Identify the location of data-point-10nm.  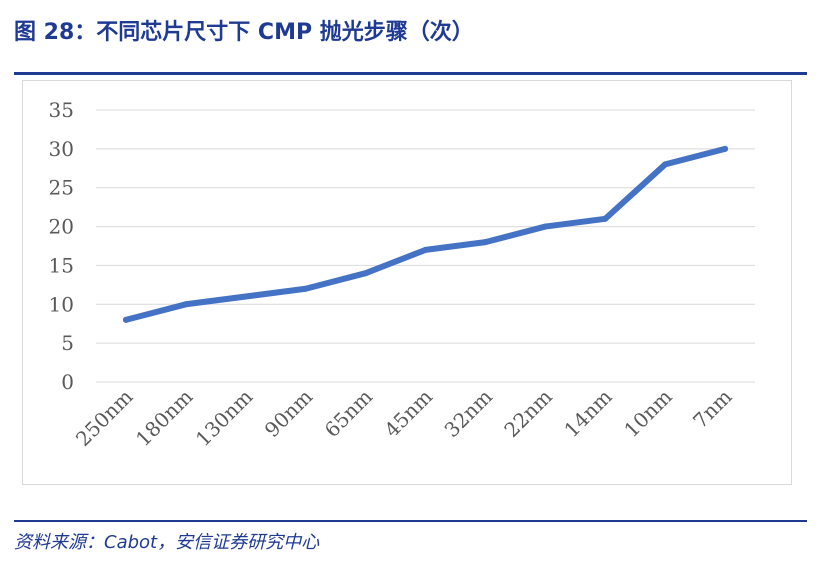
(665, 164).